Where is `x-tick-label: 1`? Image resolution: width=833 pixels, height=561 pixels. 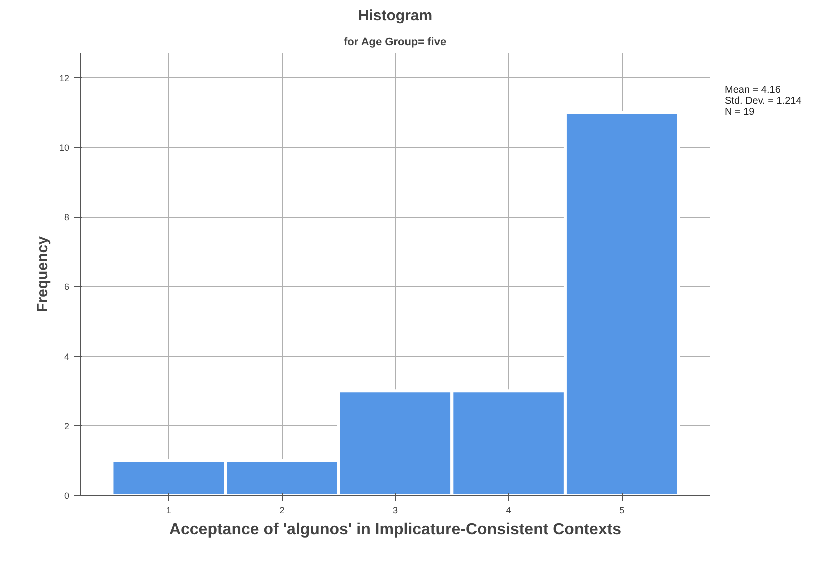
x-tick-label: 1 is located at coordinates (169, 511).